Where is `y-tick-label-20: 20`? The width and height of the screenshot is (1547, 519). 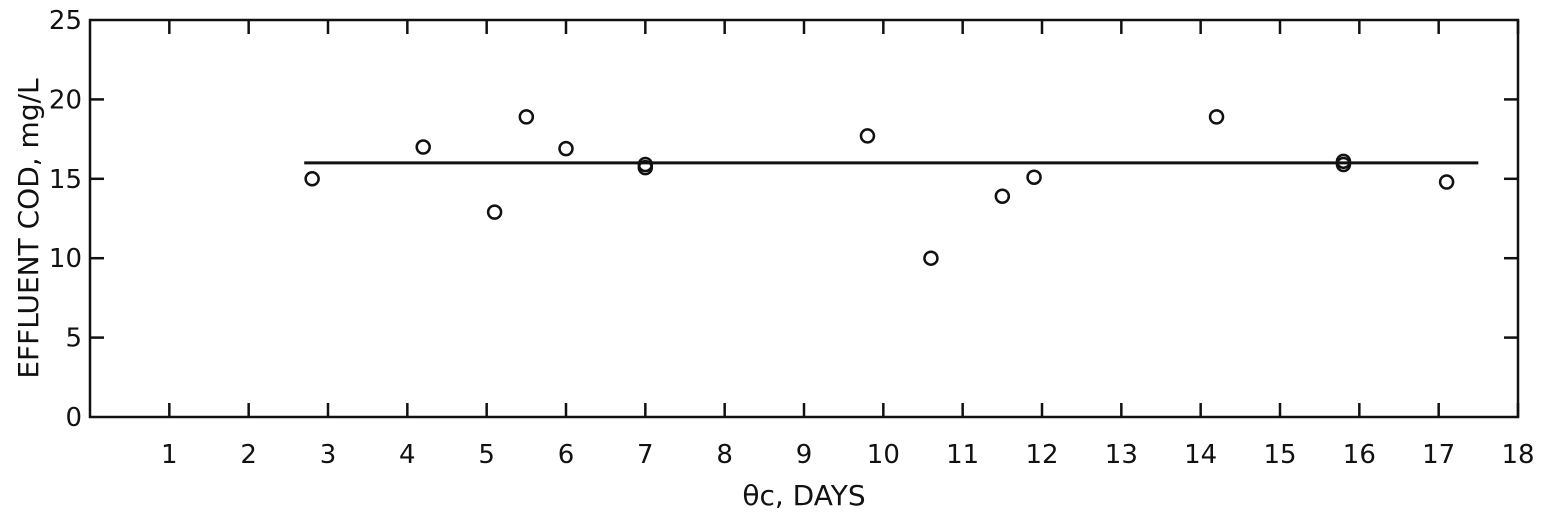 y-tick-label-20: 20 is located at coordinates (65, 100).